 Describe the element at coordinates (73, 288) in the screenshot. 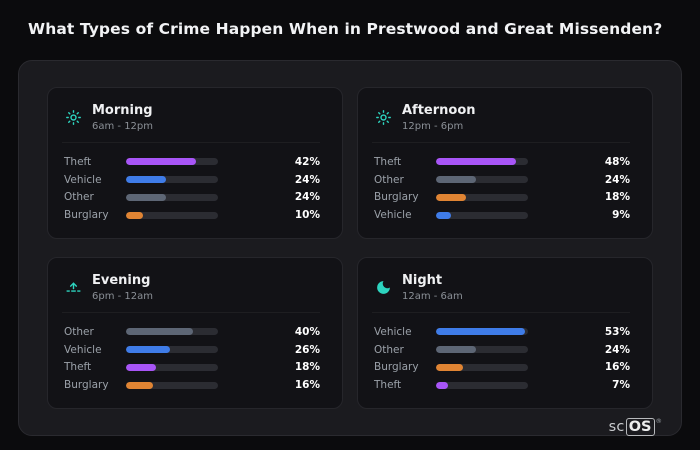

I see `sunset-icon` at that location.